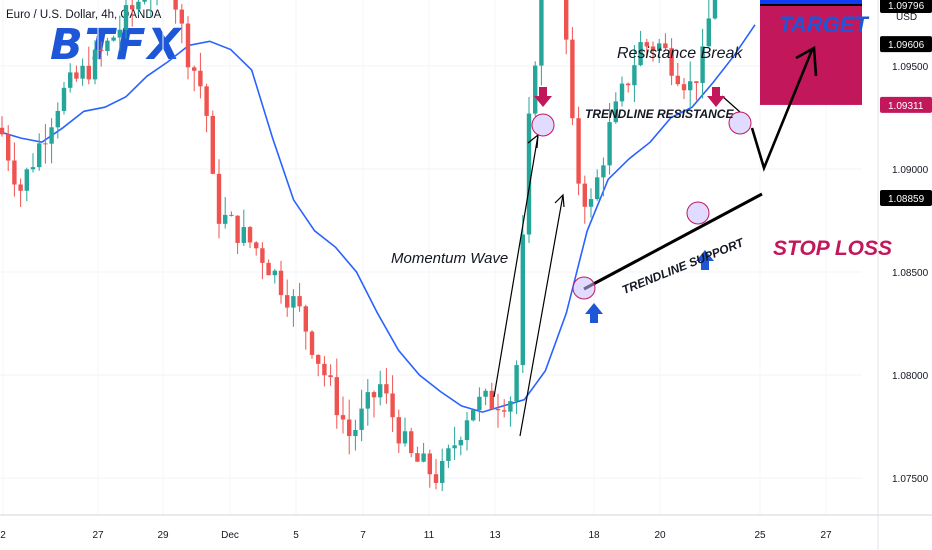  I want to click on x-tick-label: 7, so click(363, 535).